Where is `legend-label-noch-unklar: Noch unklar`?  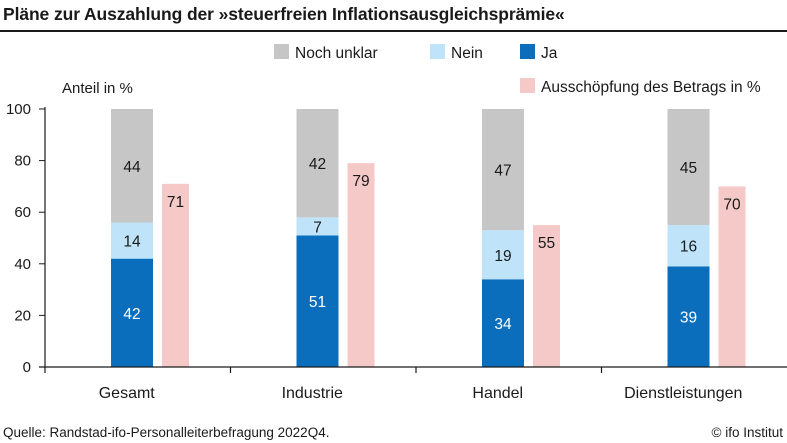 legend-label-noch-unklar: Noch unklar is located at coordinates (336, 53).